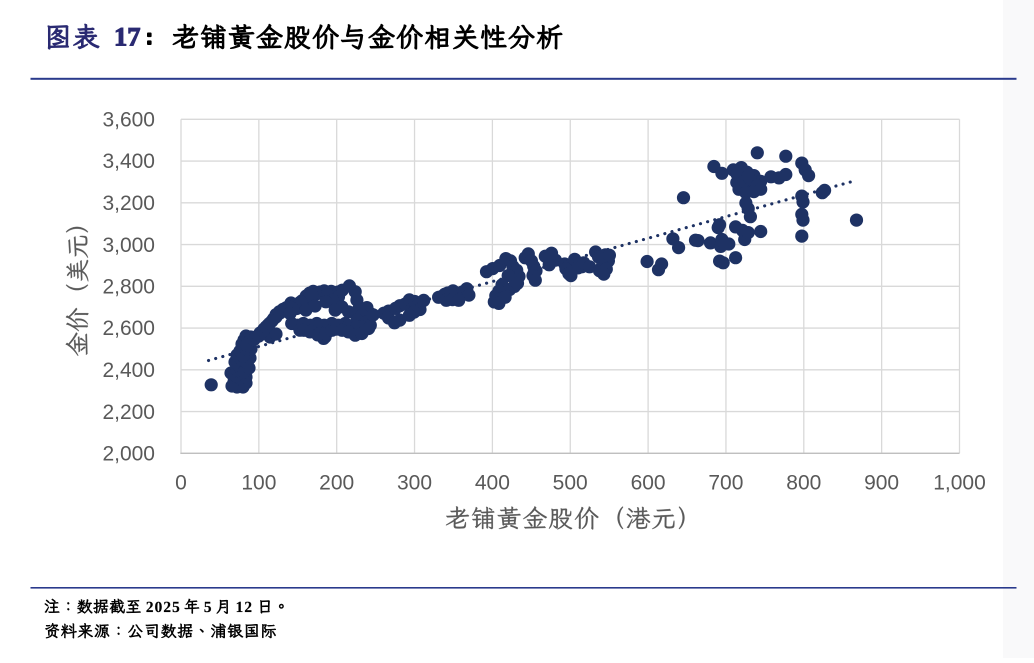 The height and width of the screenshot is (663, 1034). I want to click on svg-text: 0, so click(181, 483).